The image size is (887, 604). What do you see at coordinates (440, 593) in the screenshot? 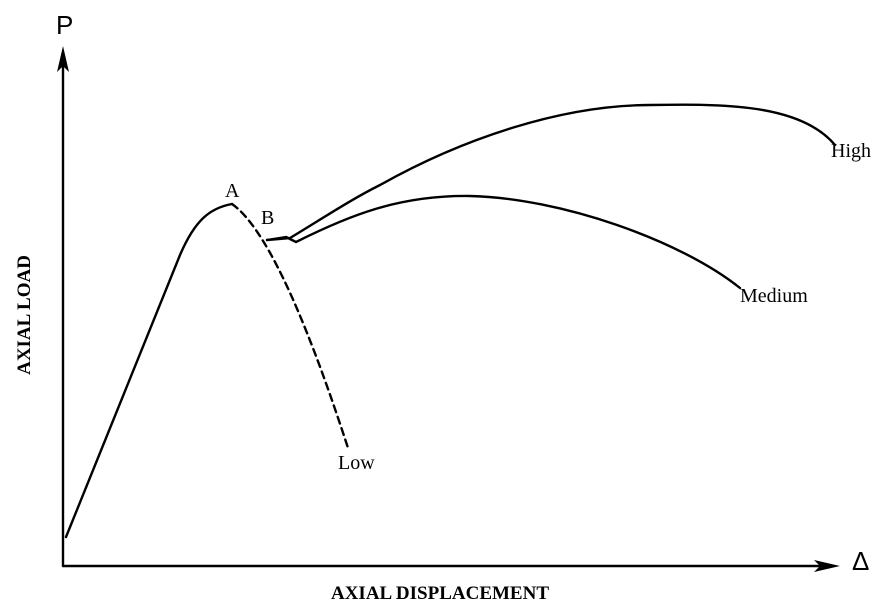
I see `x-title: AXIAL DISPLACEMENT` at bounding box center [440, 593].